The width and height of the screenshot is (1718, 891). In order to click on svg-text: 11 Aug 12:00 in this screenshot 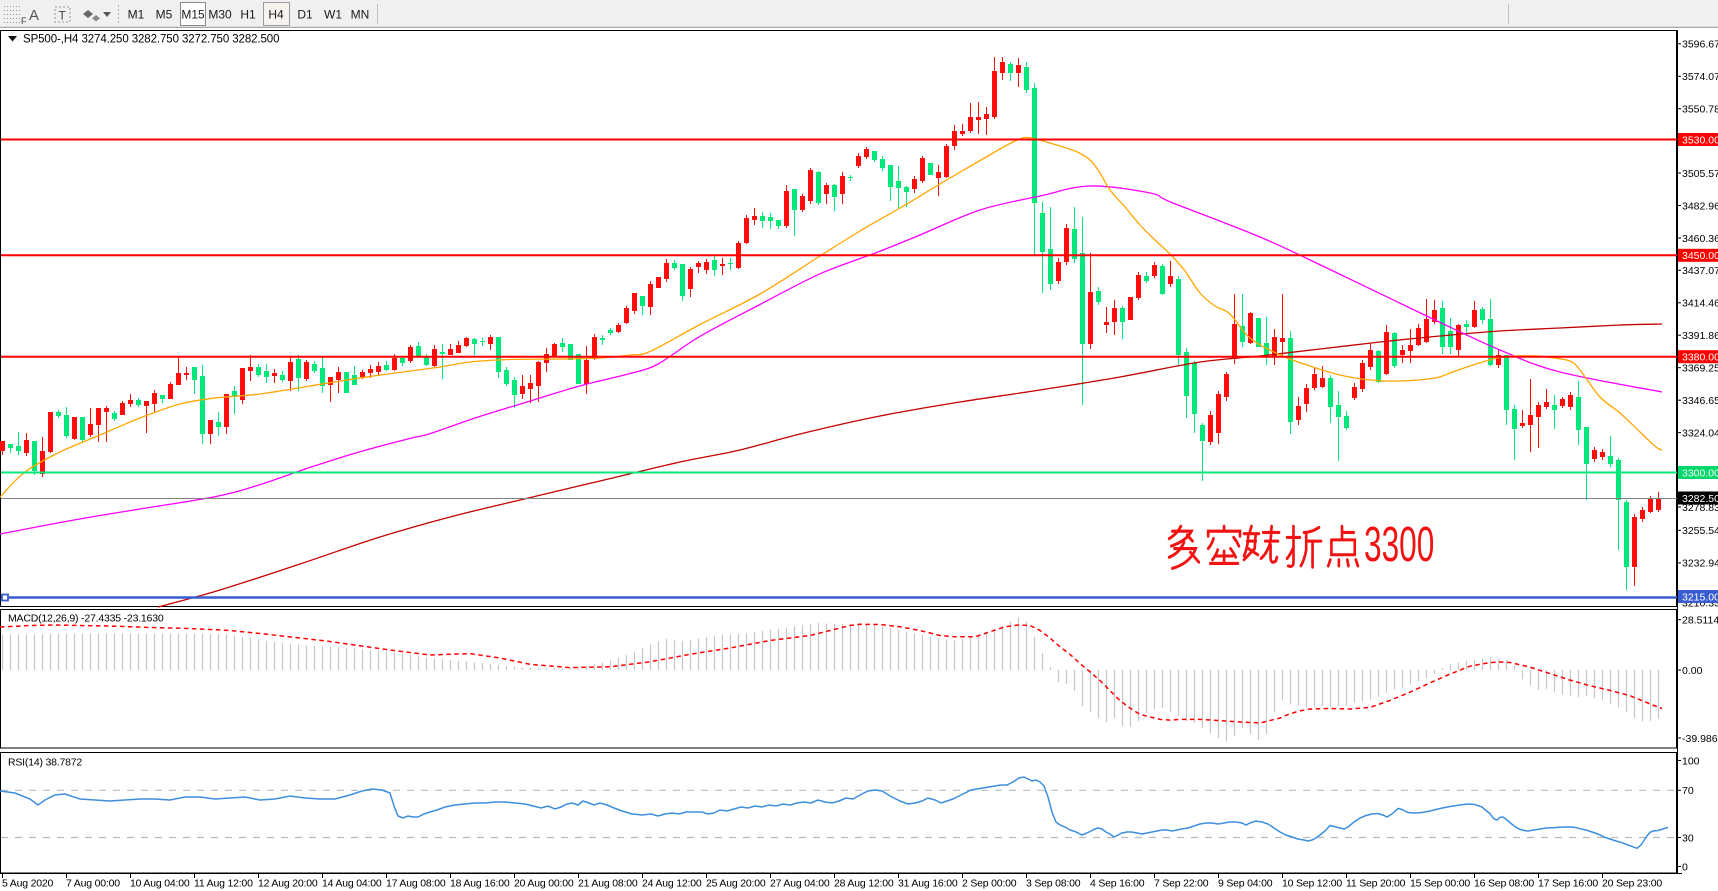, I will do `click(223, 884)`.